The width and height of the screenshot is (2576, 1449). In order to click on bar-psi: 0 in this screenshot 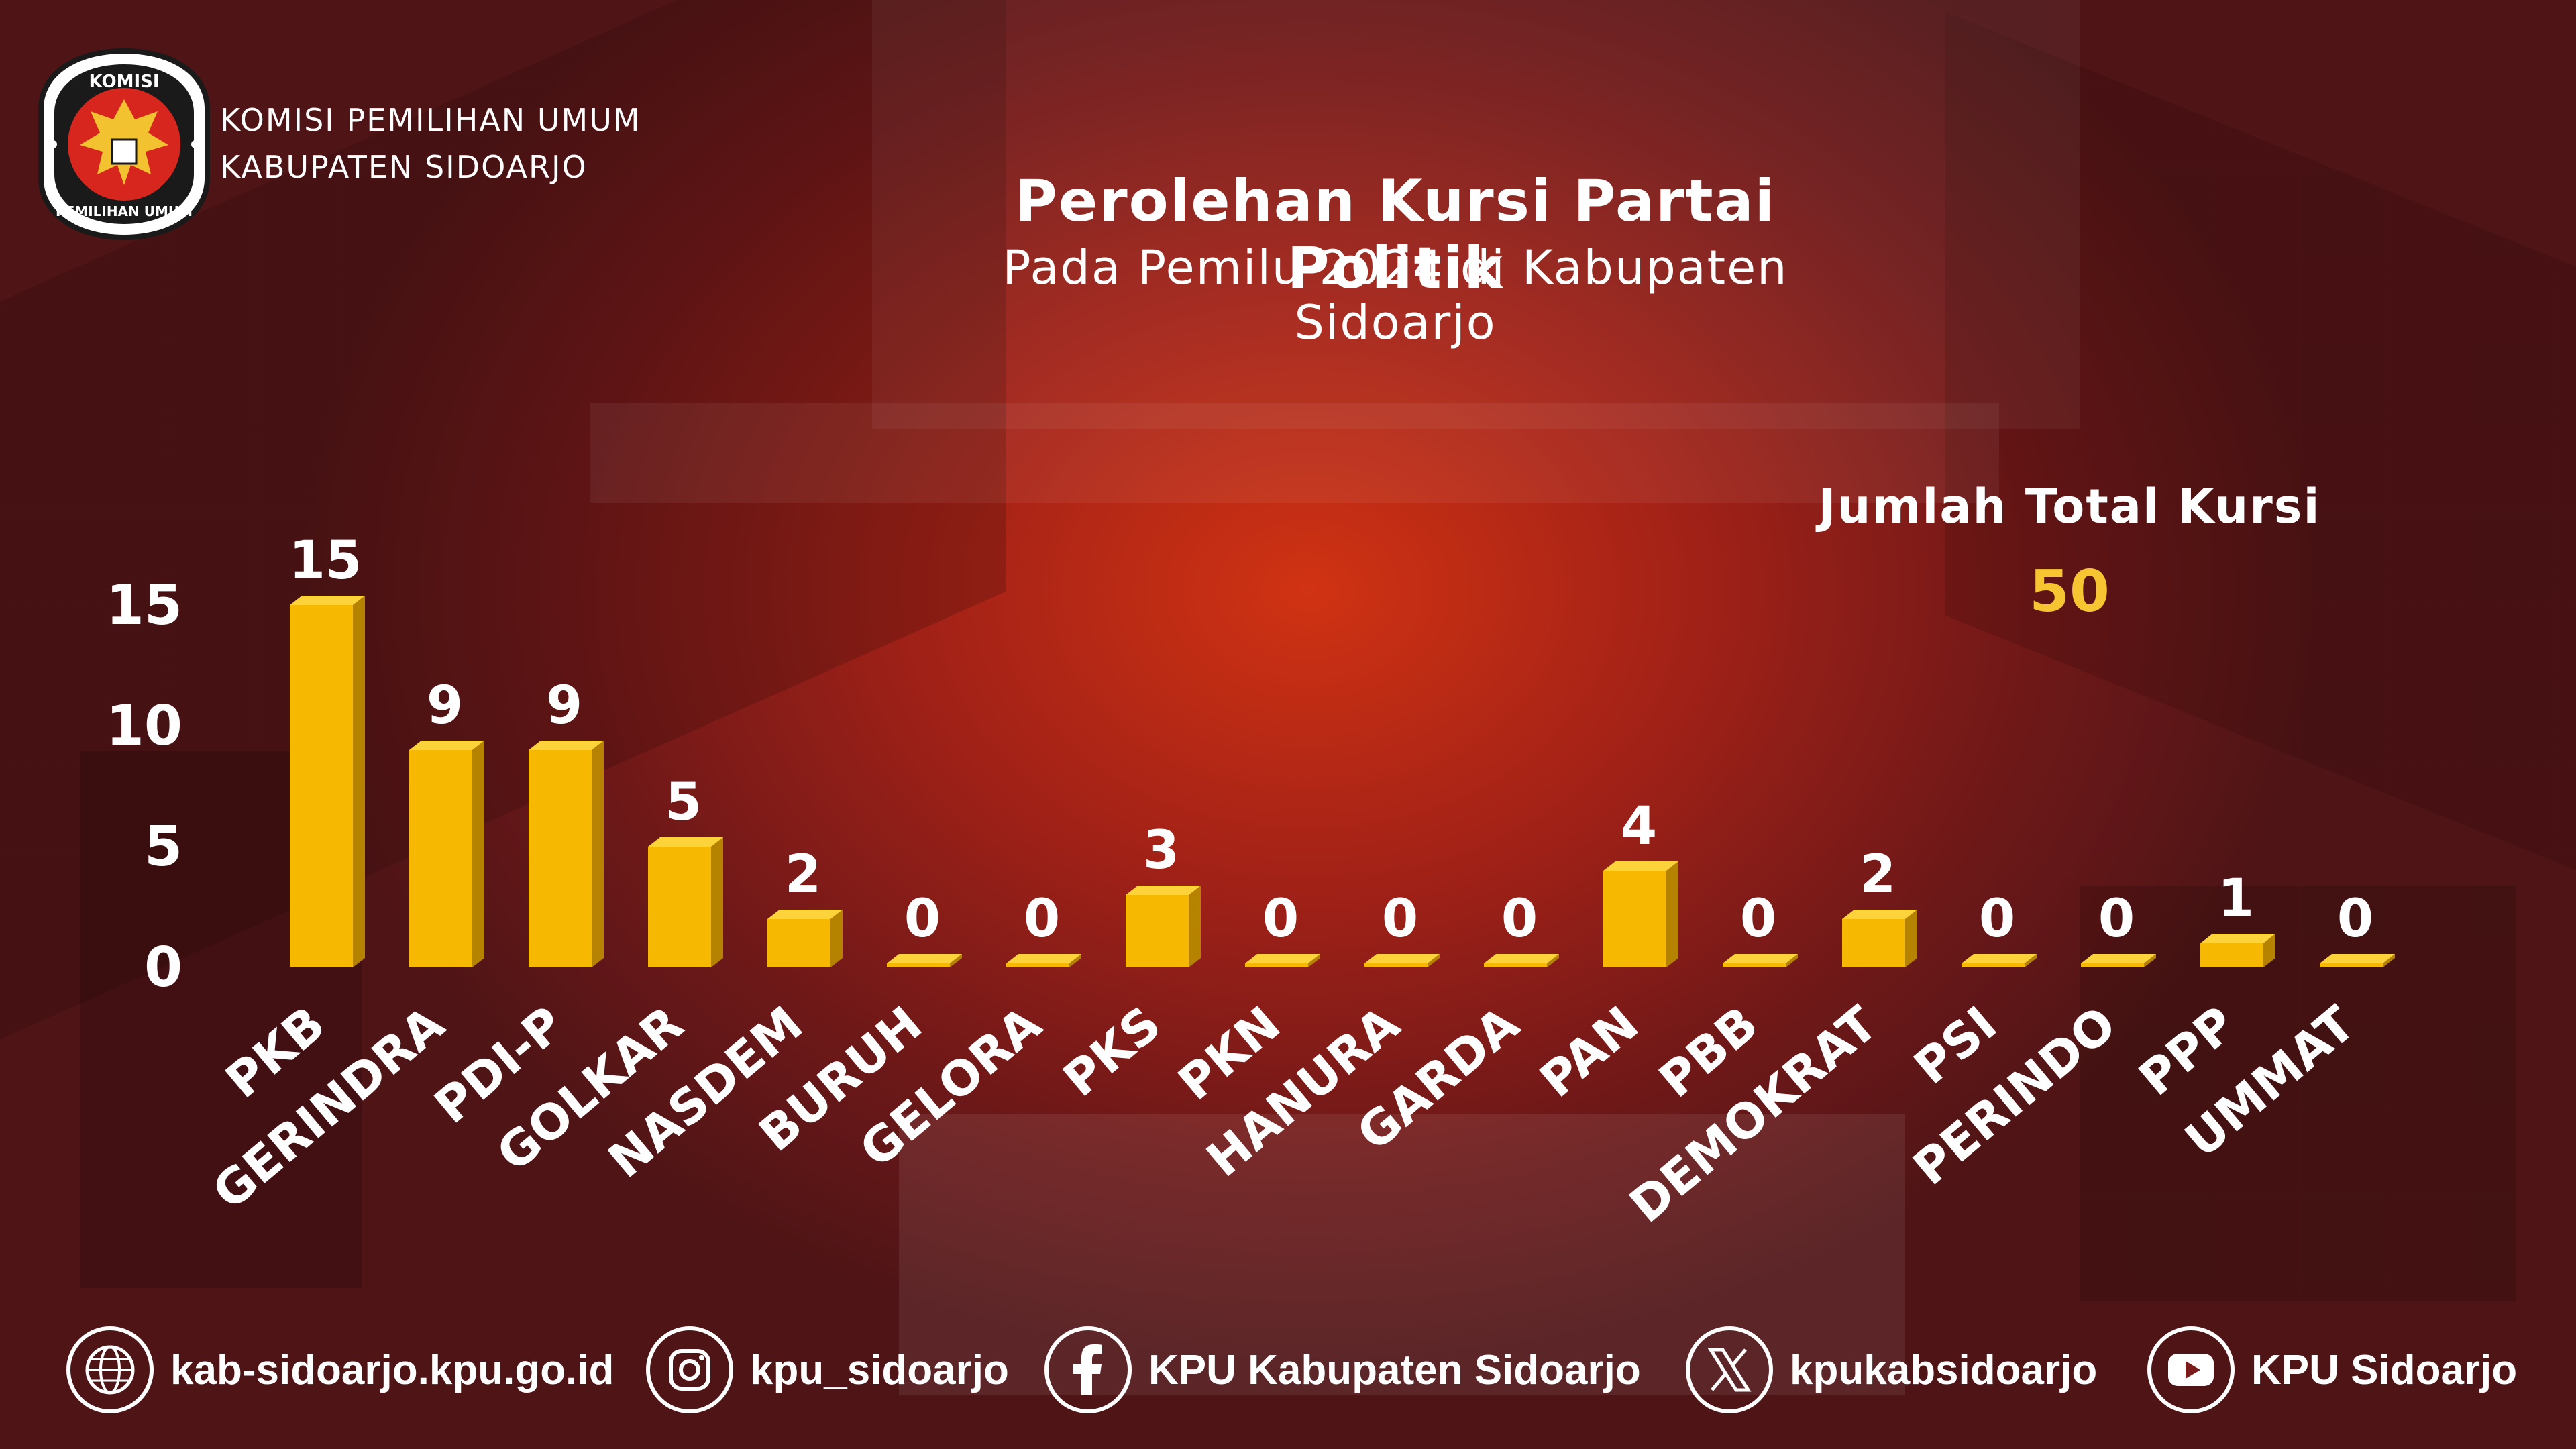, I will do `click(1999, 928)`.